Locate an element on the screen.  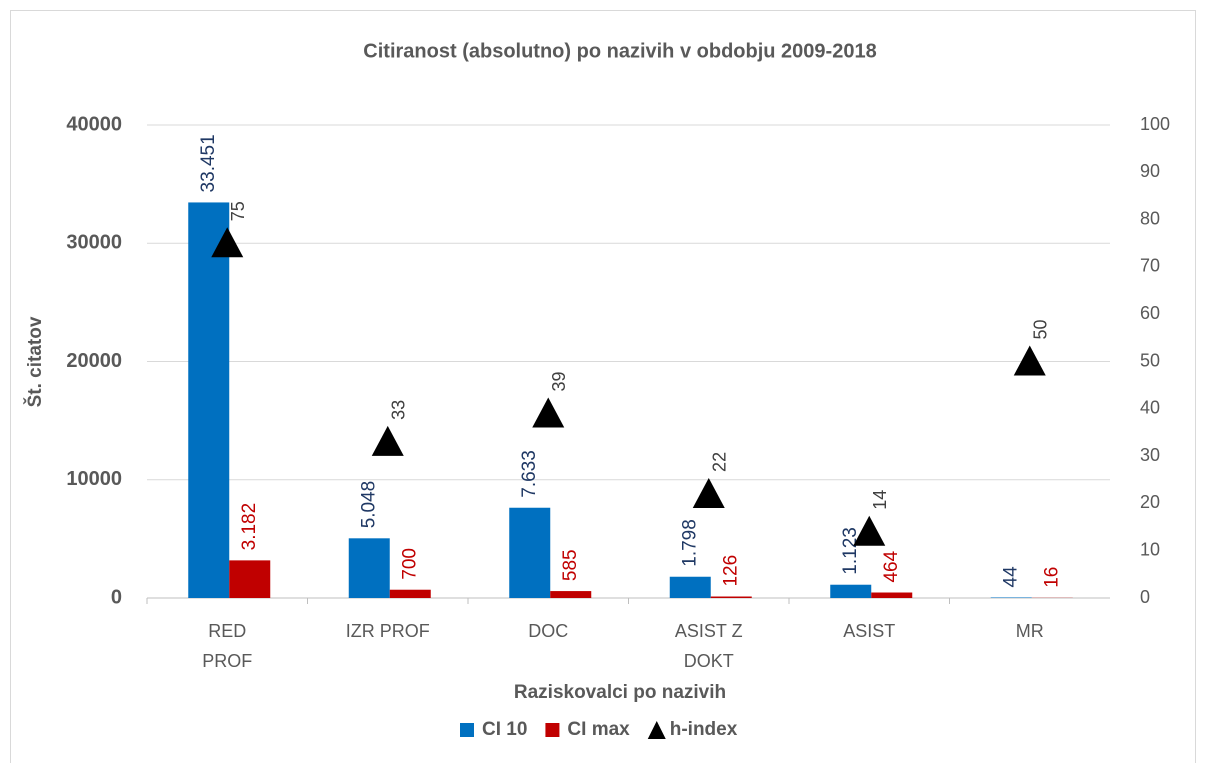
legend-label: h-index is located at coordinates (704, 729).